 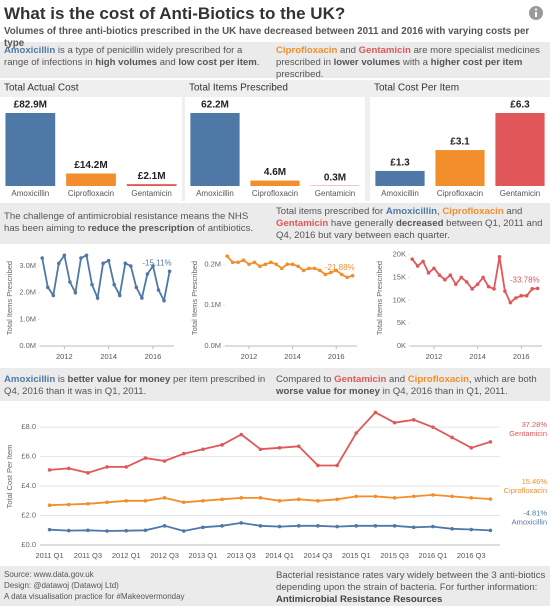 I want to click on y-tick-label: £6.0, so click(x=28, y=456).